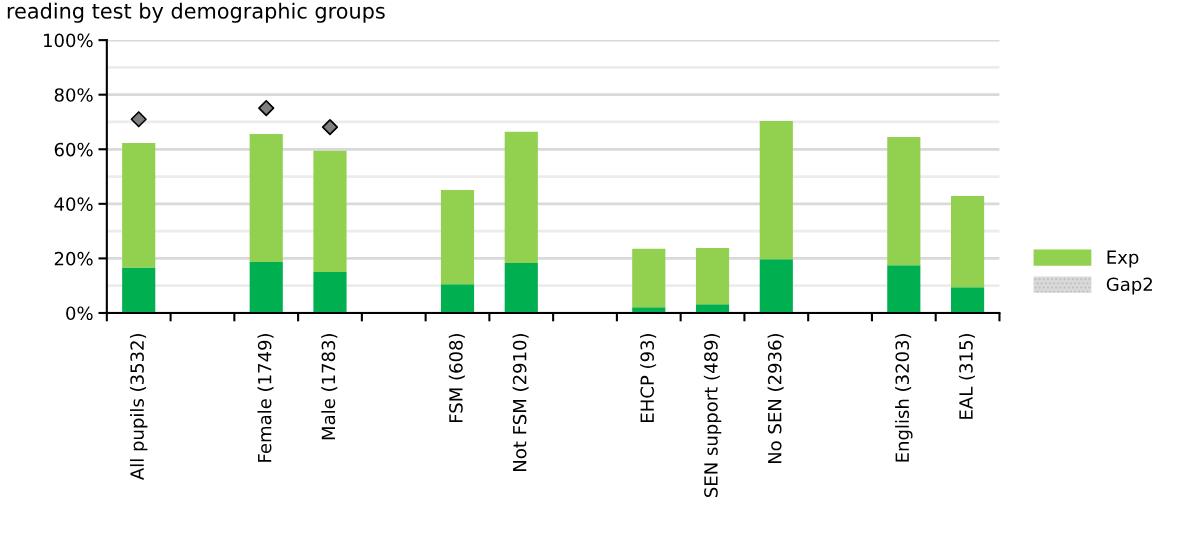 The height and width of the screenshot is (535, 1187). I want to click on x-tick-label: No SEN (2936), so click(775, 398).